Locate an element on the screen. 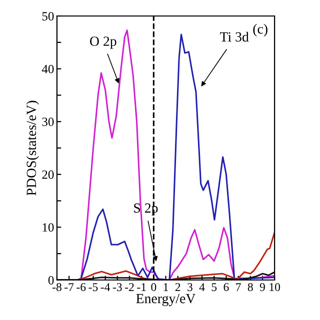 This screenshot has height=320, width=320. x-tick-label: 8 is located at coordinates (250, 287).